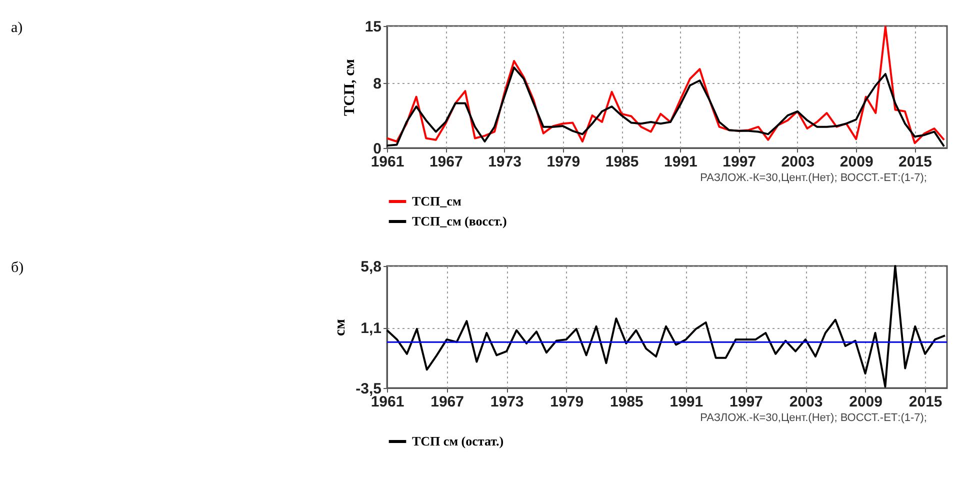  I want to click on y-tick-label: 8, so click(377, 83).